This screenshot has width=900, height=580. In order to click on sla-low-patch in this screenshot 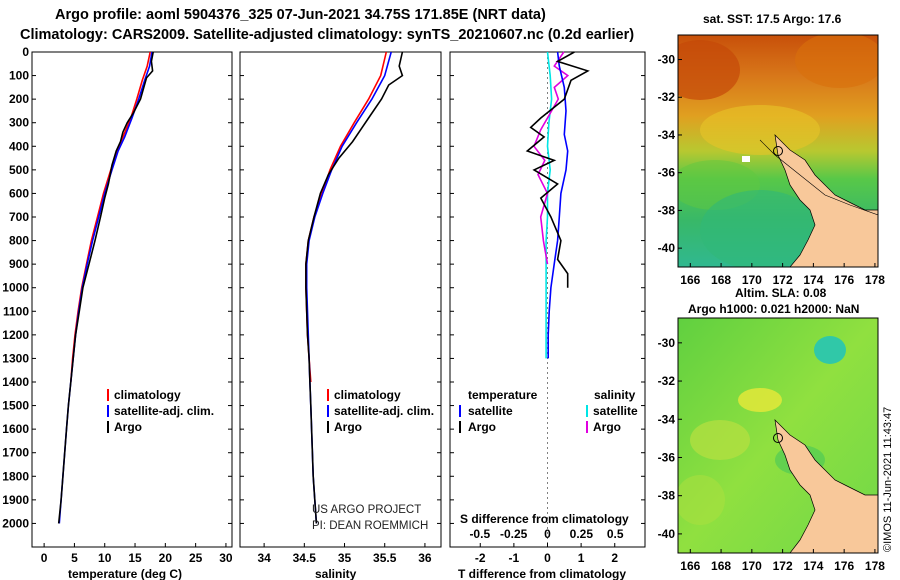, I will do `click(830, 350)`.